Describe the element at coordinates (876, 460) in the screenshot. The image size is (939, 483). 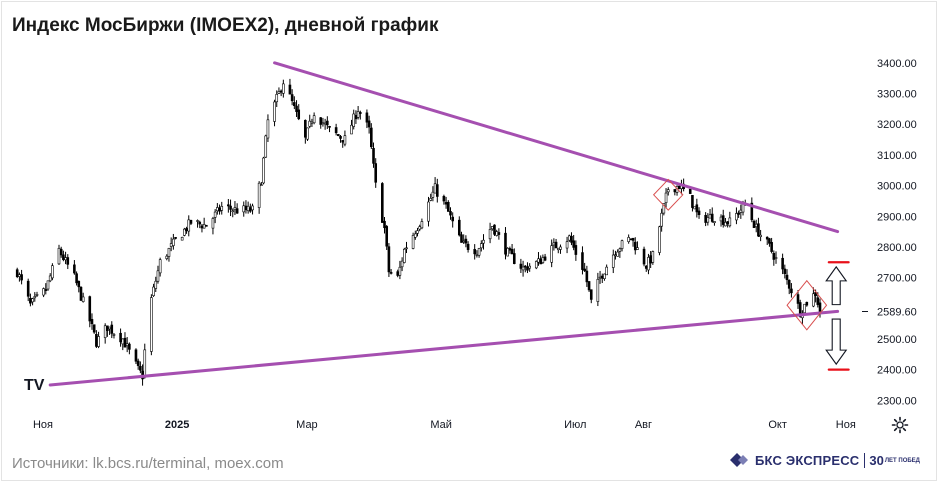
I see `brand-years-number: 30` at that location.